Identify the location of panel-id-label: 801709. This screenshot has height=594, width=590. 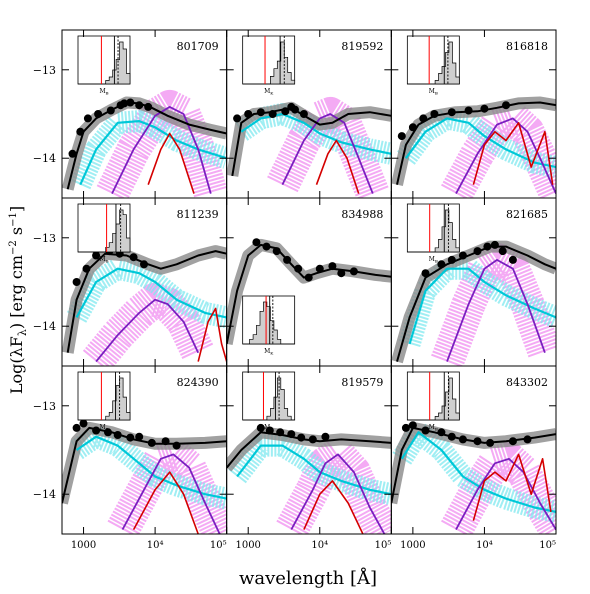
(198, 46).